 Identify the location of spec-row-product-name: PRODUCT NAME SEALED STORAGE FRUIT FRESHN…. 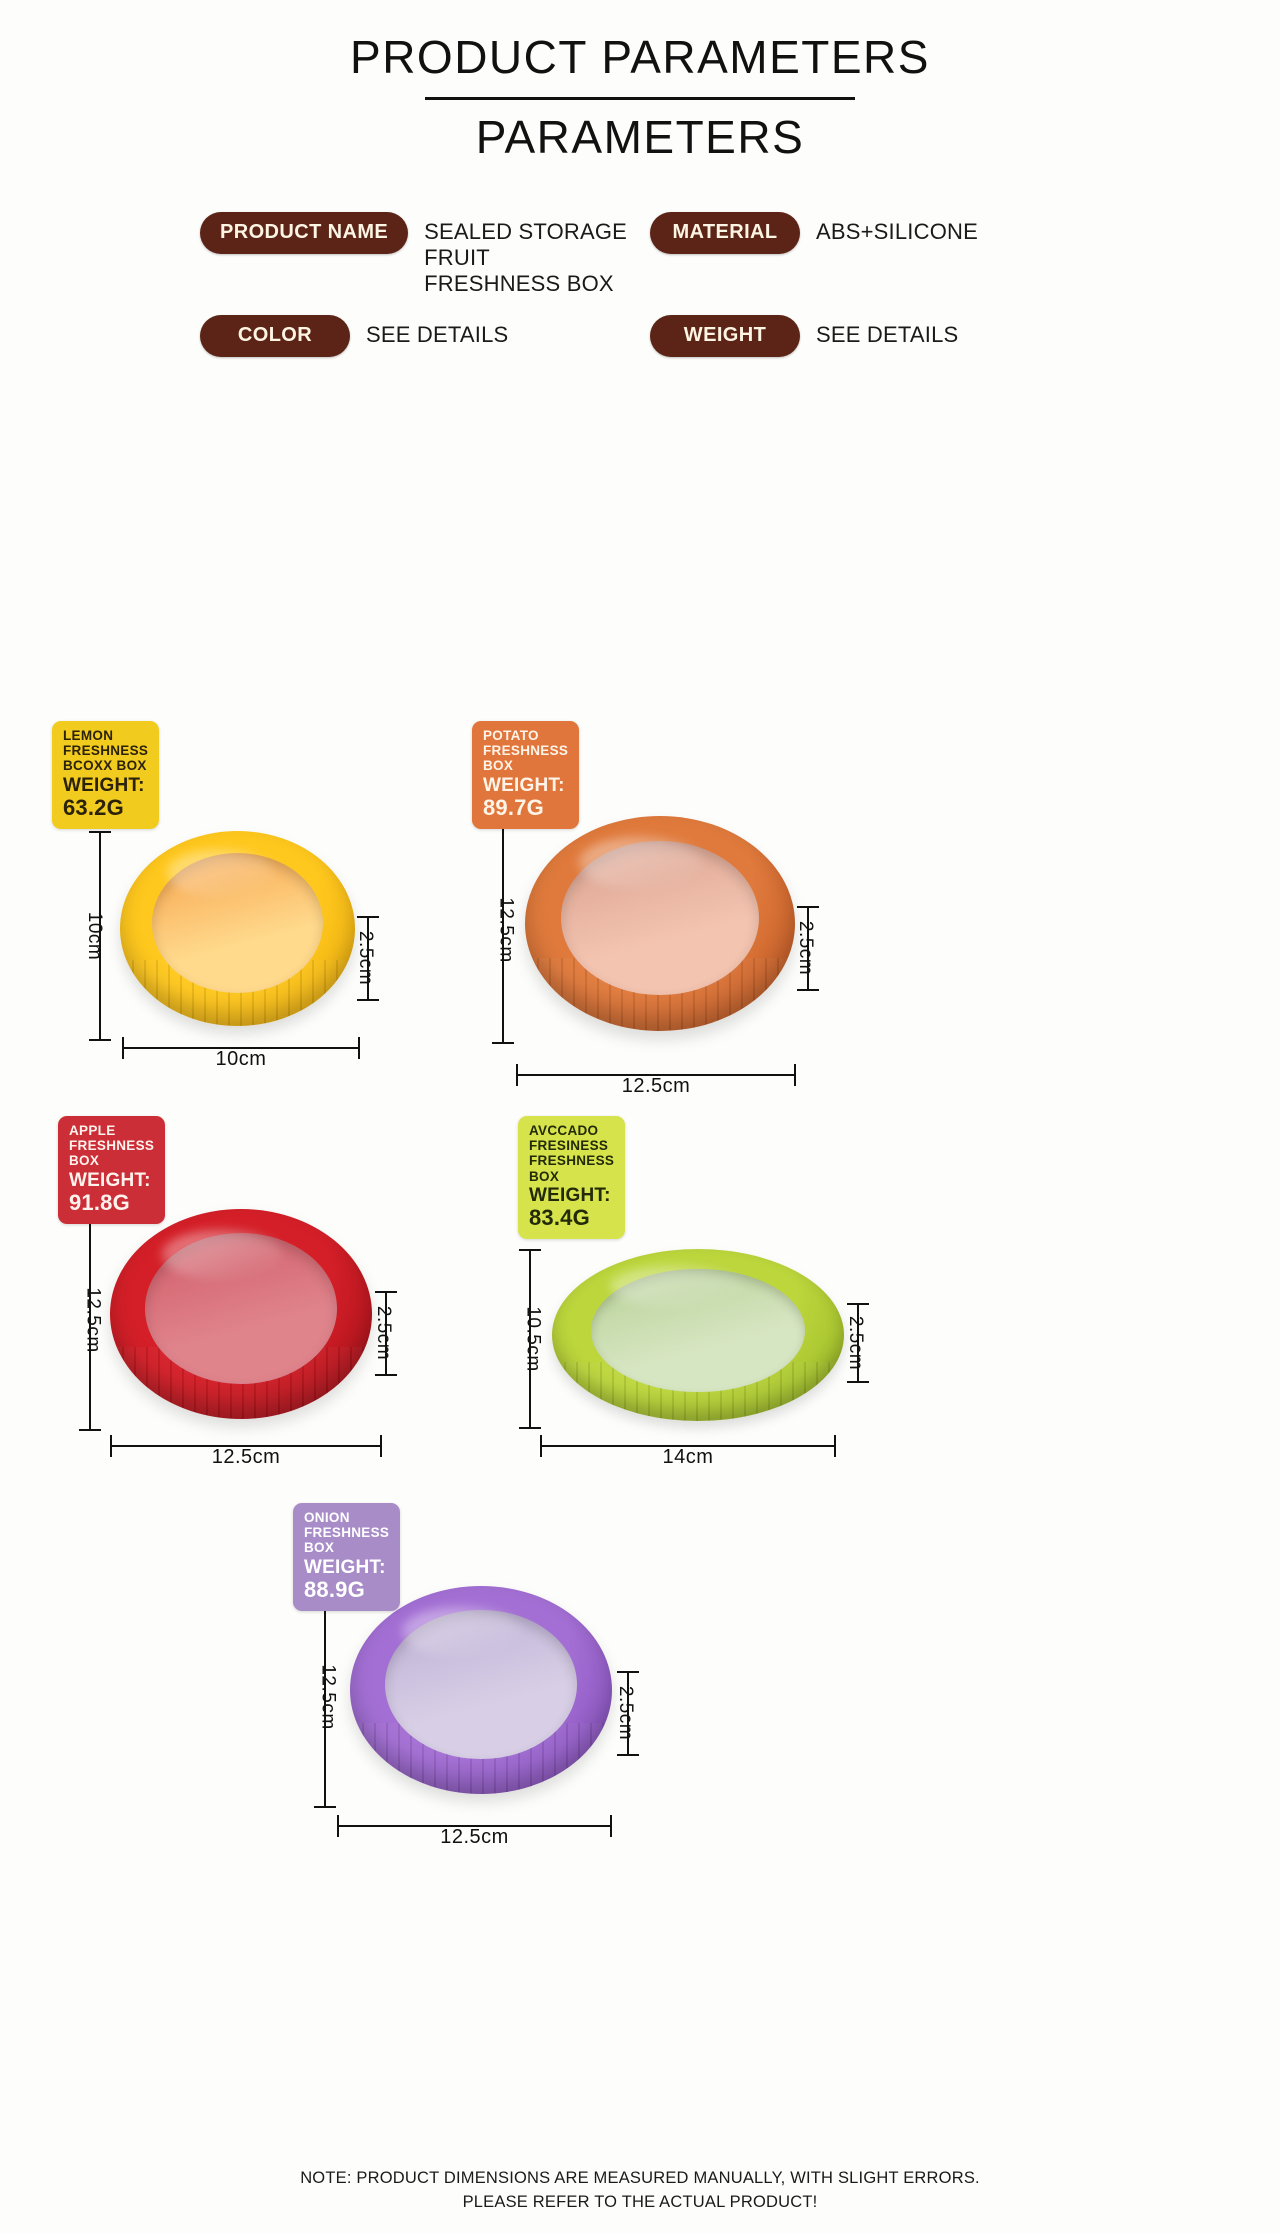
(415, 254).